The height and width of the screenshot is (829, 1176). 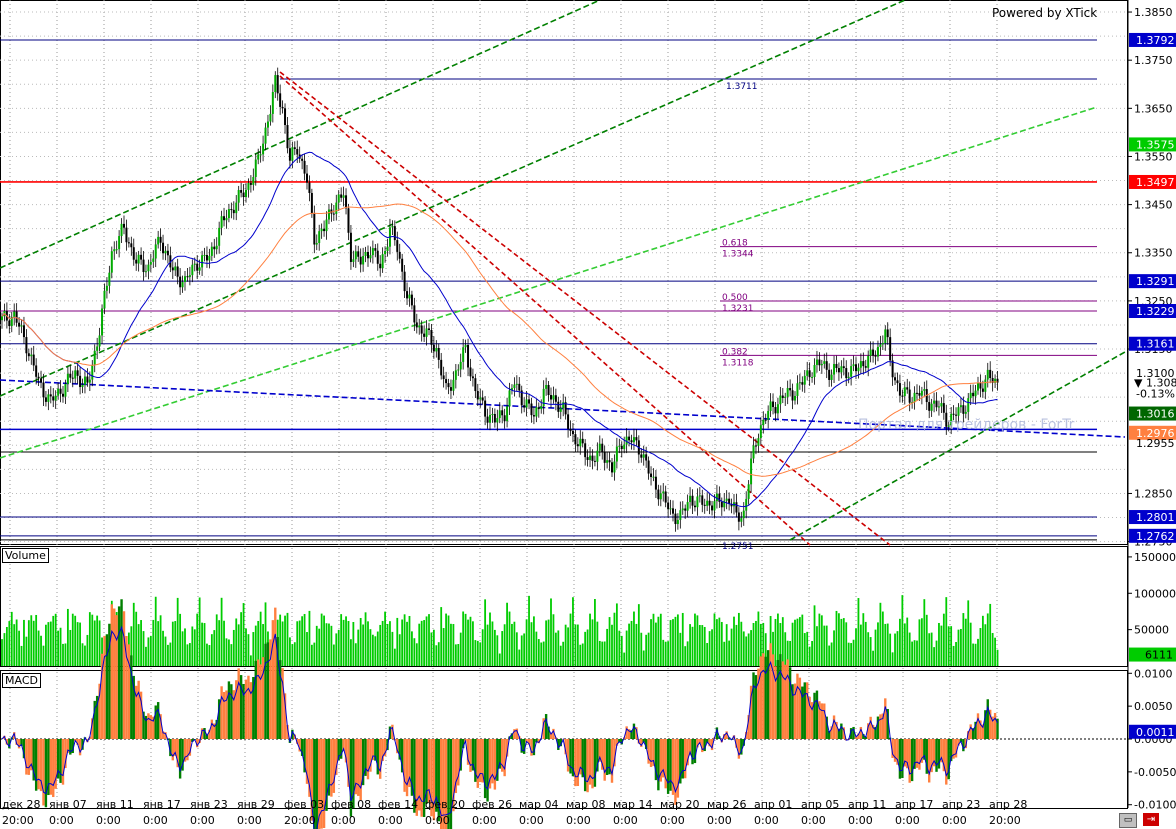 I want to click on price-tick-label: 1.3550, so click(x=1153, y=156).